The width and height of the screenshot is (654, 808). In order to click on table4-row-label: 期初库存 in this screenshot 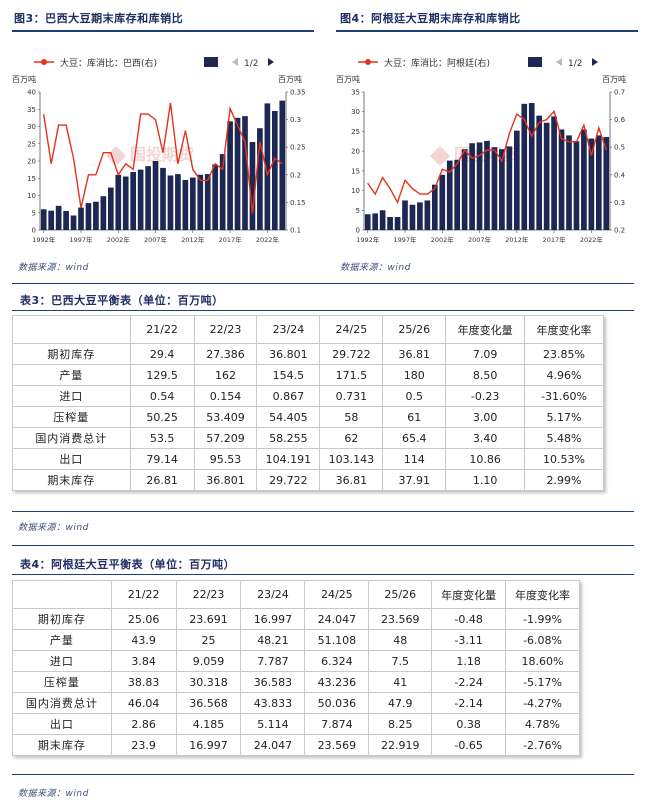, I will do `click(62, 619)`.